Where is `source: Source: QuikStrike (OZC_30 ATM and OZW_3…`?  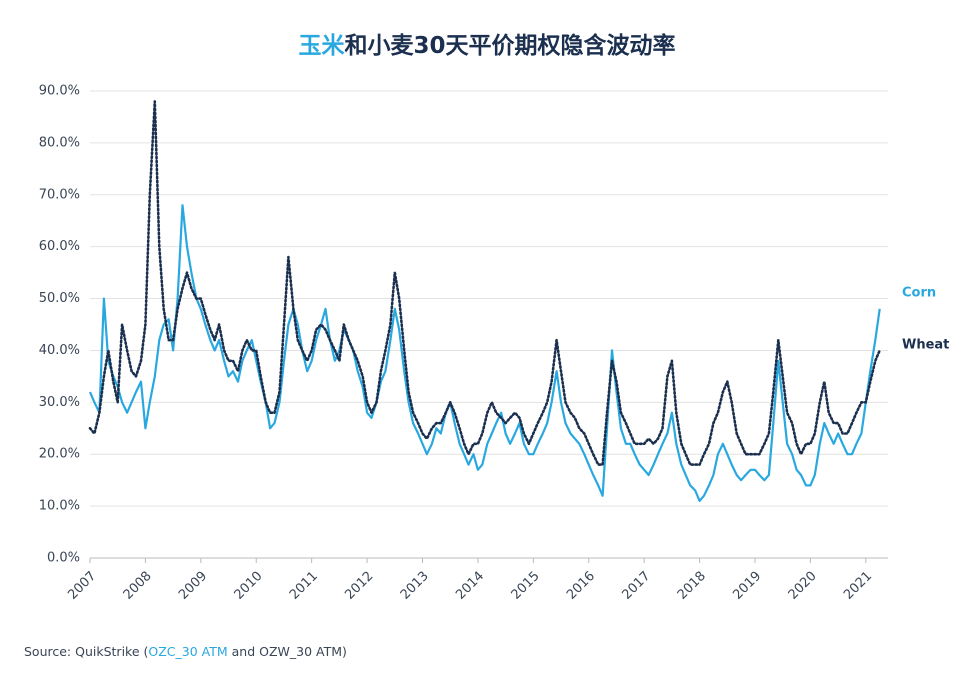
source: Source: QuikStrike (OZC_30 ATM and OZW_3… is located at coordinates (185, 651).